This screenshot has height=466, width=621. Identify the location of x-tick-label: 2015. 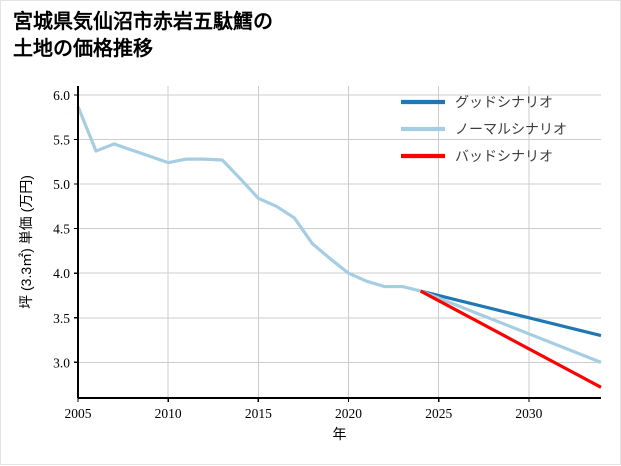
(258, 413).